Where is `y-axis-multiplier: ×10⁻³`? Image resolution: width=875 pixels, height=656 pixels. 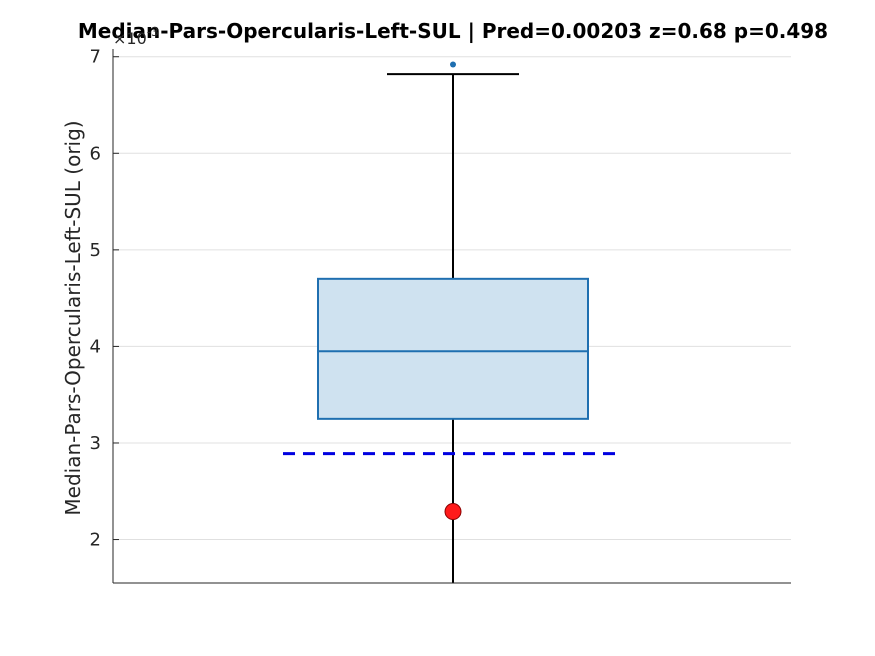
y-axis-multiplier: ×10⁻³ is located at coordinates (136, 36).